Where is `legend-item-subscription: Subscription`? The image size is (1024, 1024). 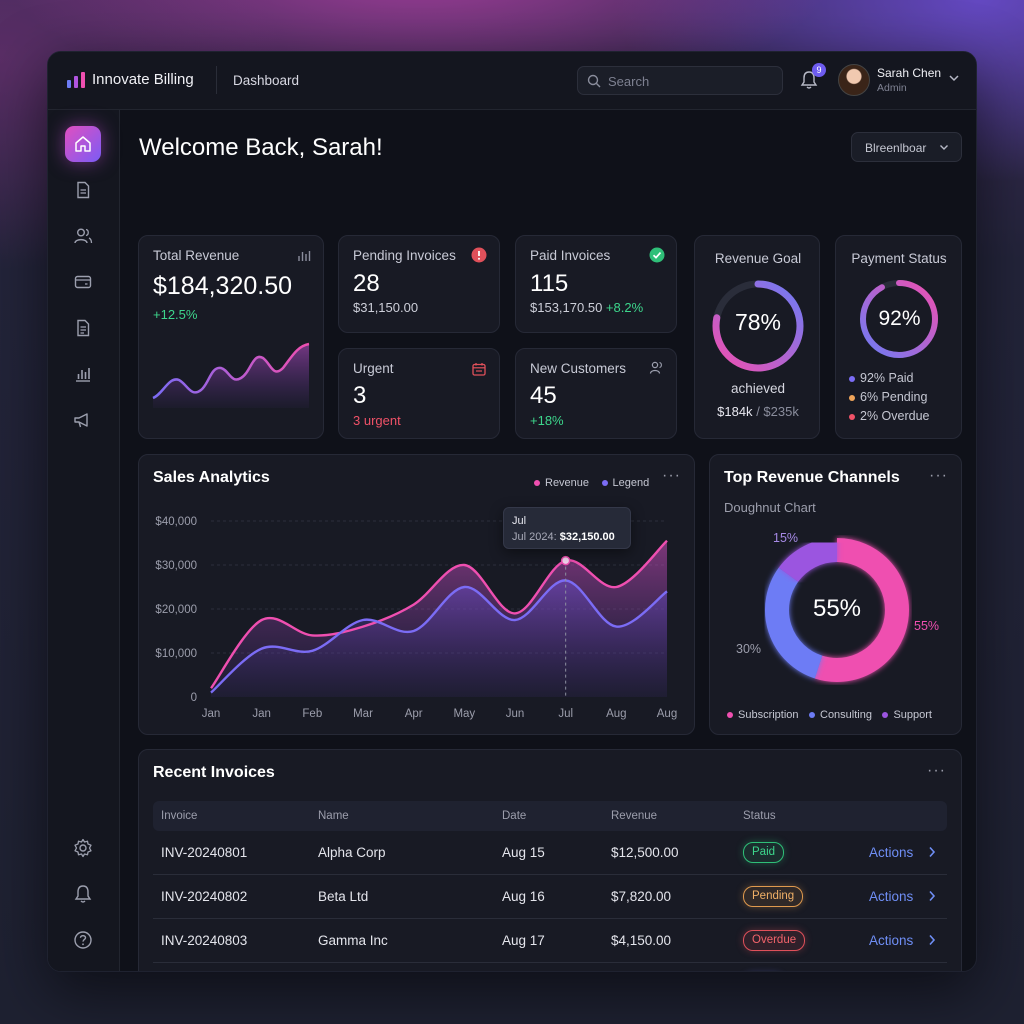 legend-item-subscription: Subscription is located at coordinates (763, 715).